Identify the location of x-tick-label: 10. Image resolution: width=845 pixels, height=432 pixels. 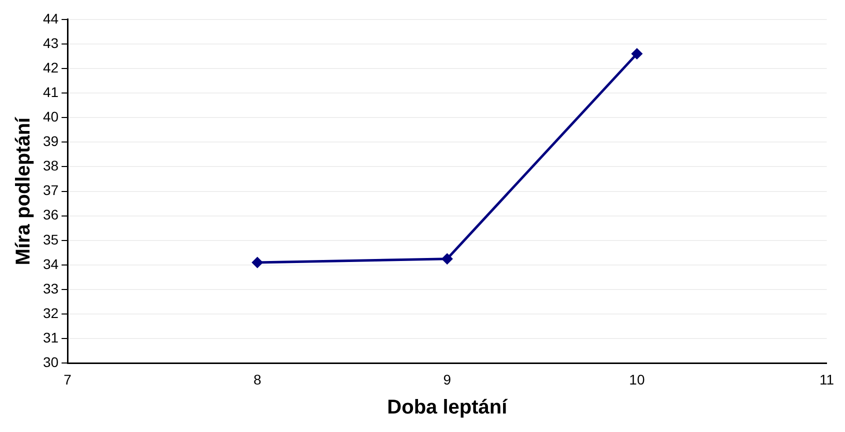
(637, 379).